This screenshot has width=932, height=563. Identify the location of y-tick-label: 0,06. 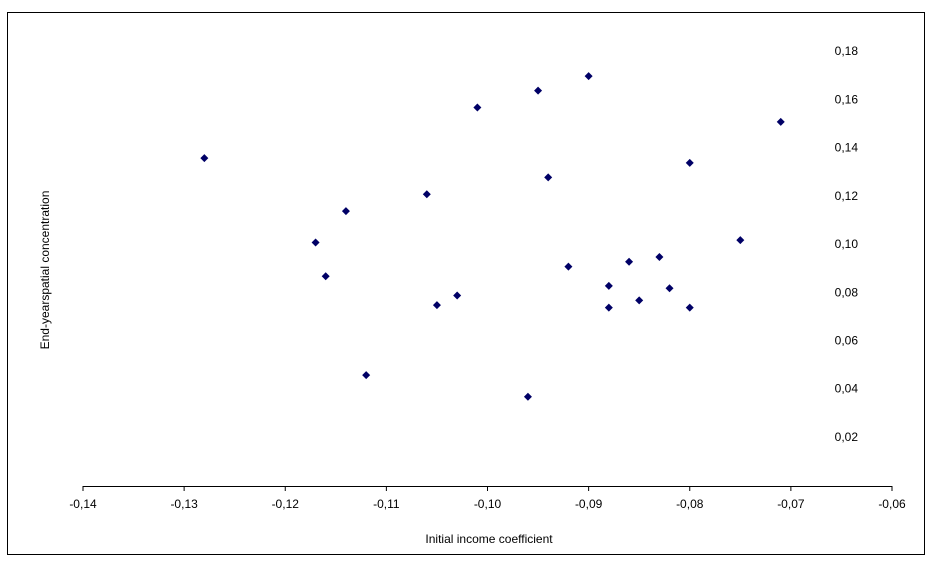
(847, 341).